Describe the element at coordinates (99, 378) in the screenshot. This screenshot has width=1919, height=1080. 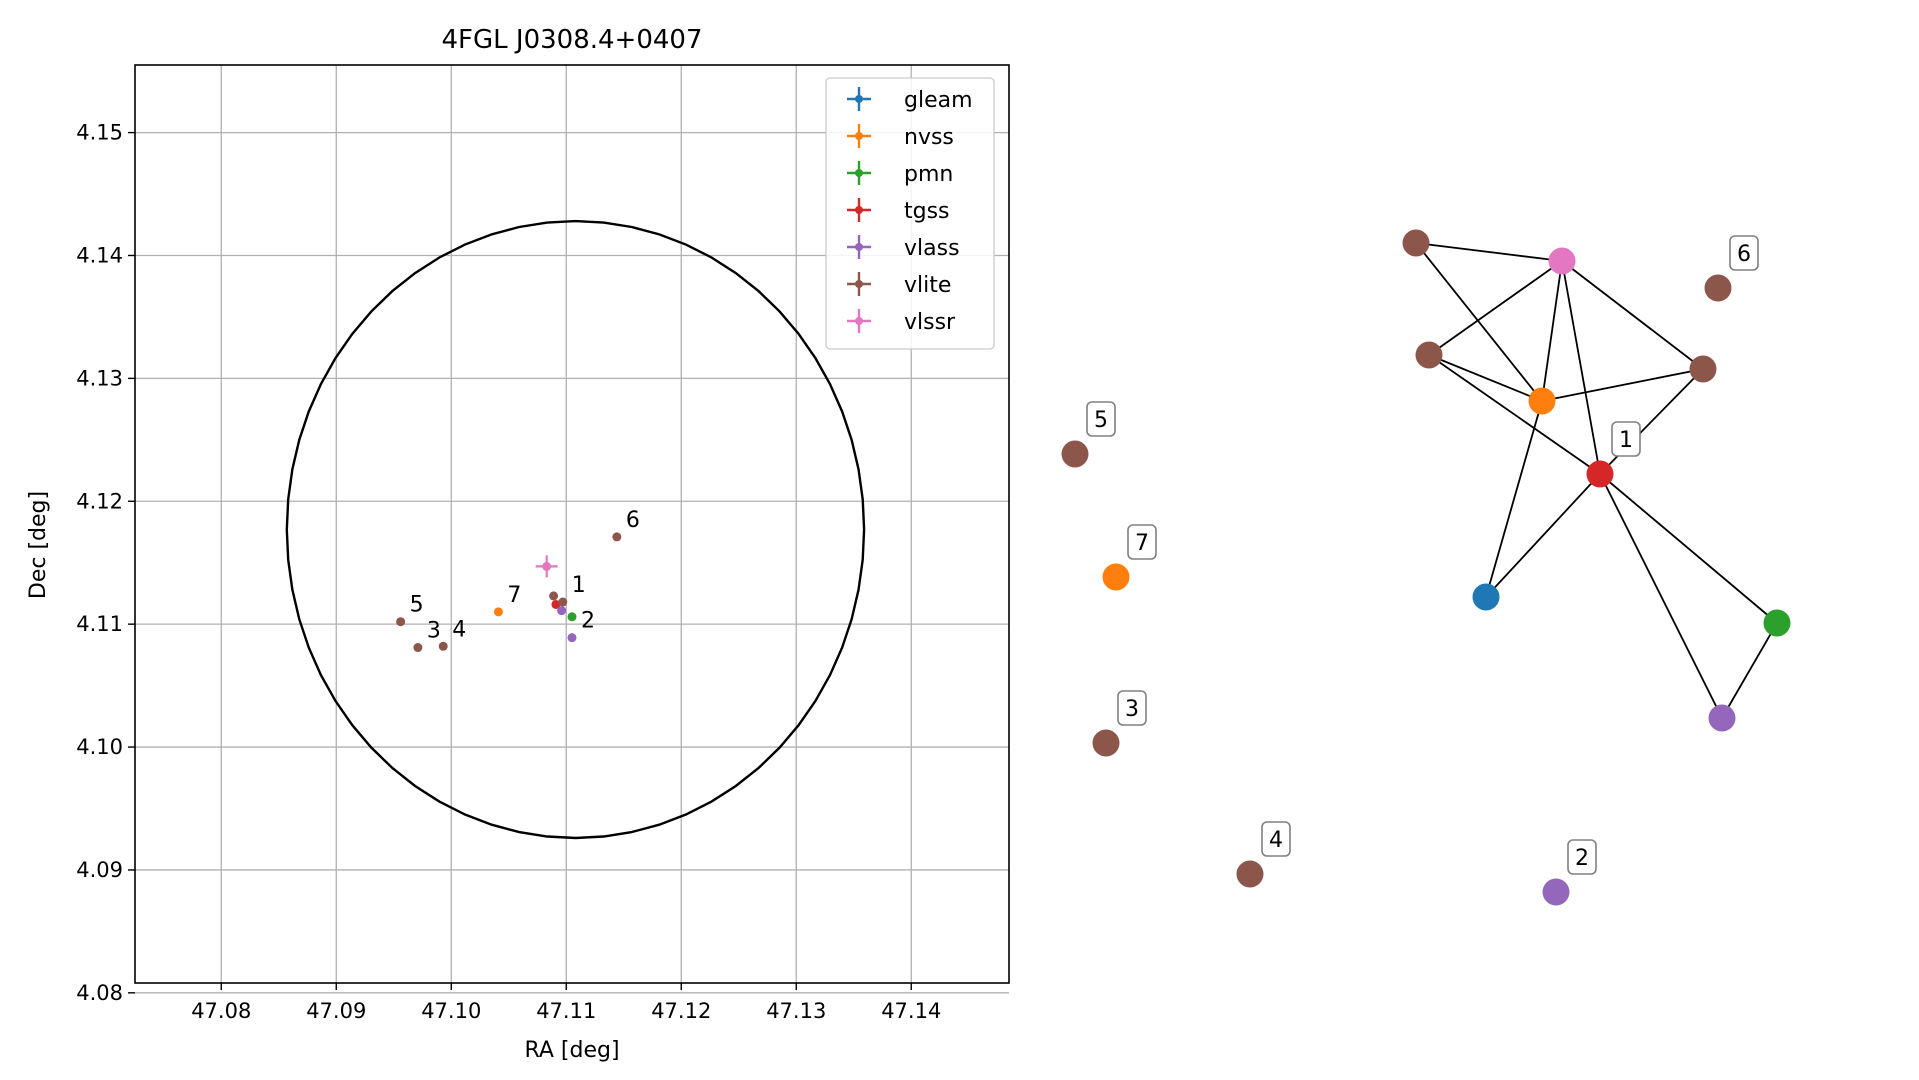
I see `y-tick-label: 4.13` at that location.